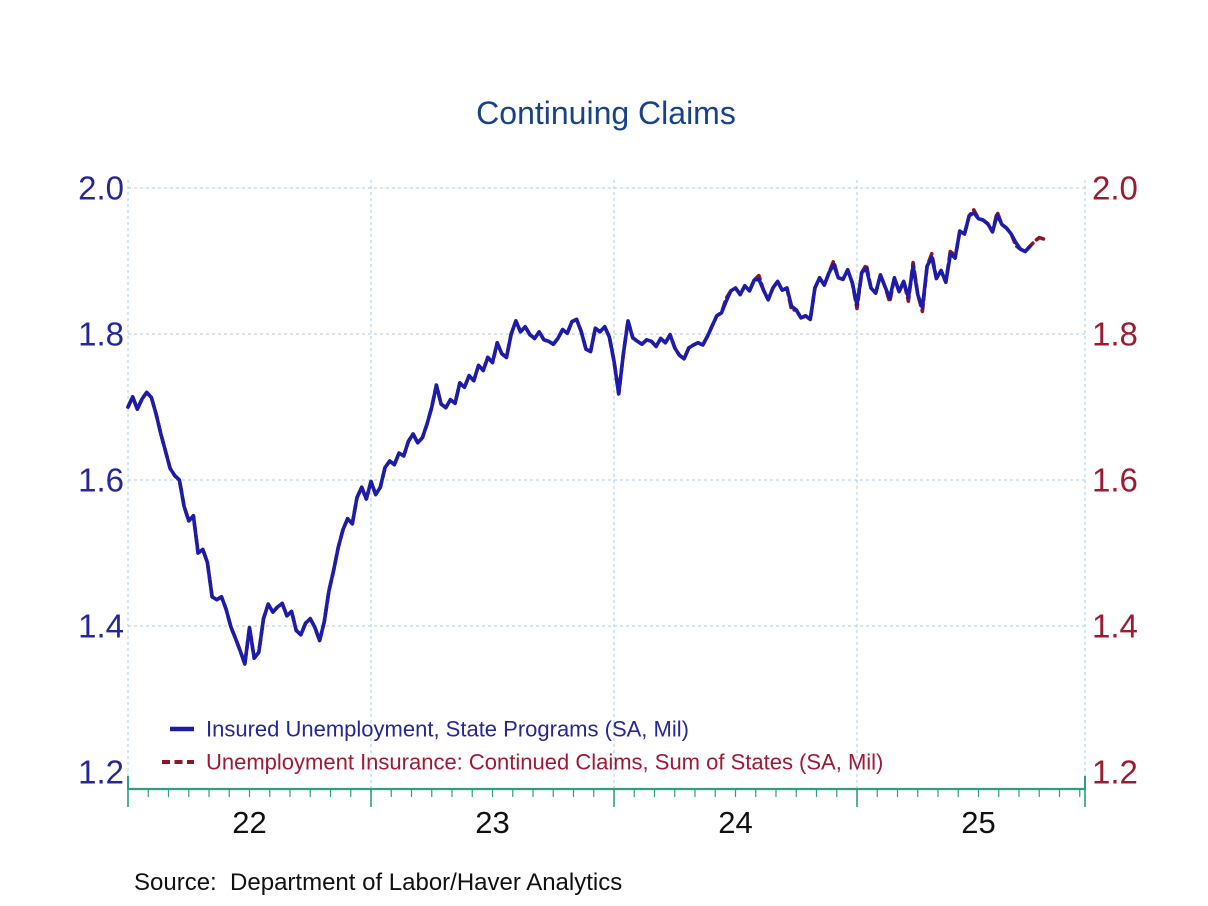  Describe the element at coordinates (101, 334) in the screenshot. I see `y-axis-label-left: 1.8` at that location.